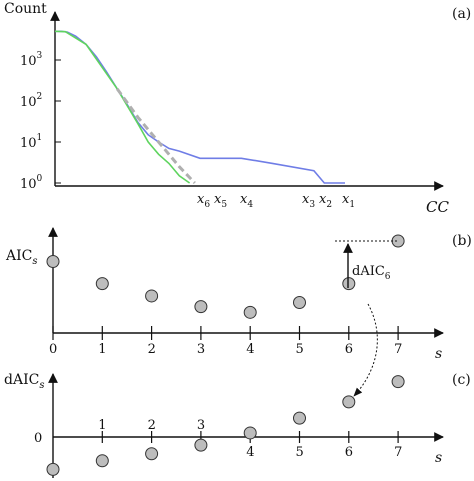  I want to click on panel-c-label: (c), so click(461, 380).